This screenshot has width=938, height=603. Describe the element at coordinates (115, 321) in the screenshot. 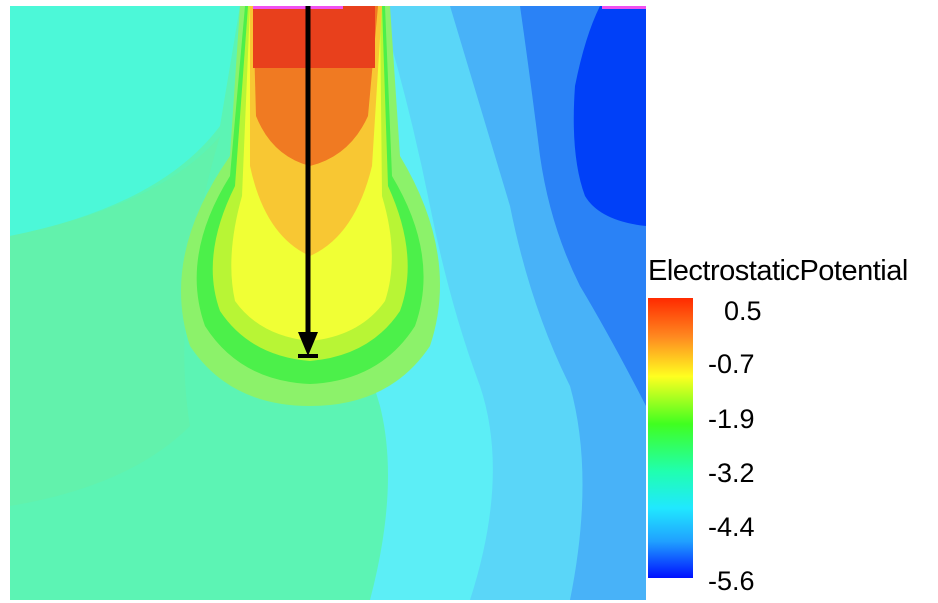

I see `contour-band-palegreen` at that location.